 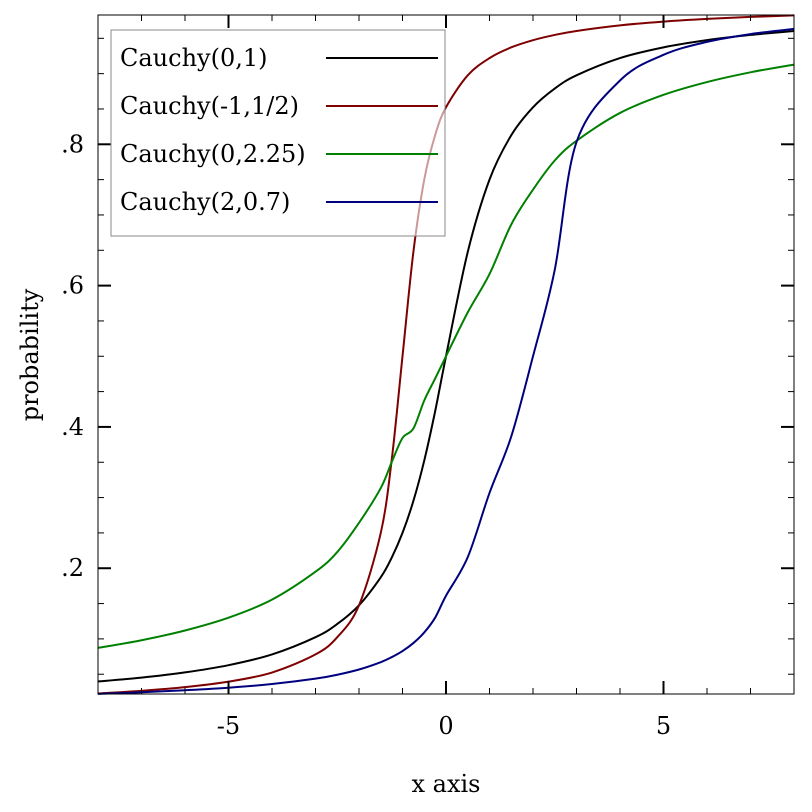 What do you see at coordinates (193, 58) in the screenshot?
I see `legend-label-0: Cauchy(0,1)` at bounding box center [193, 58].